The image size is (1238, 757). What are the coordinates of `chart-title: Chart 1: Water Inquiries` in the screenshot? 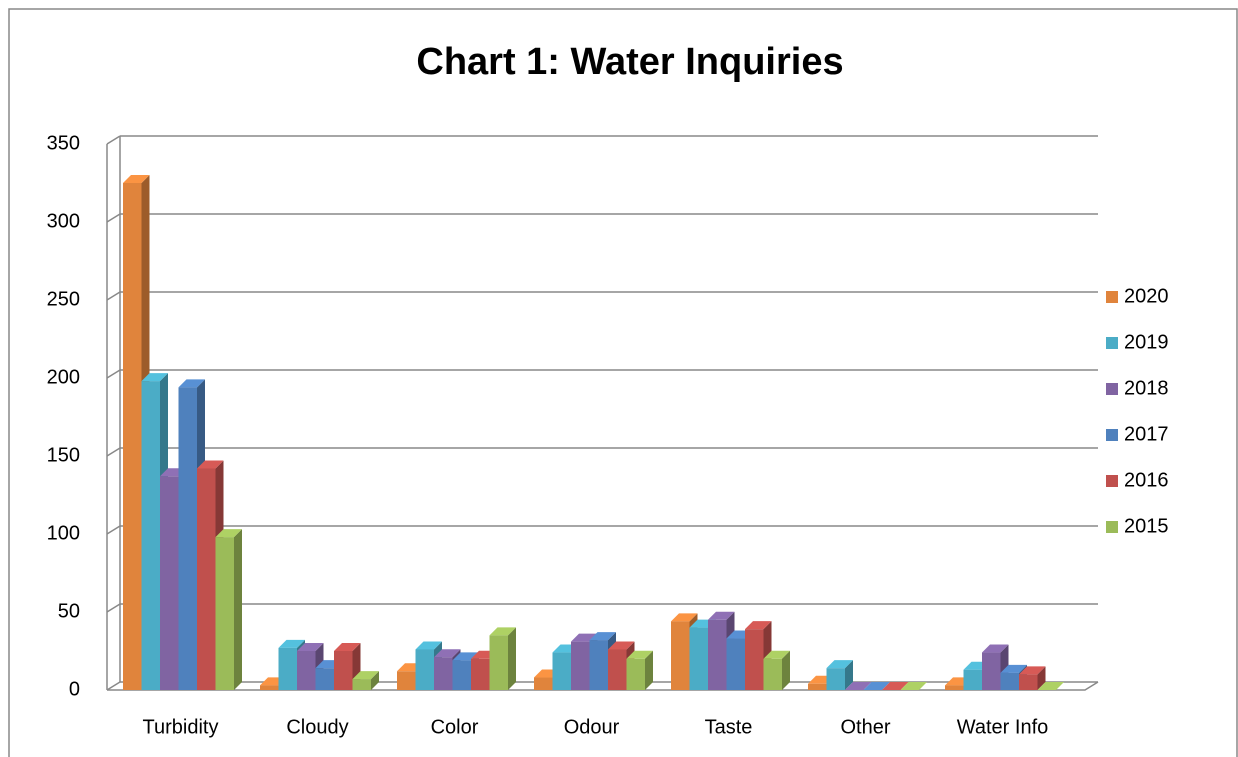 It's located at (629, 62).